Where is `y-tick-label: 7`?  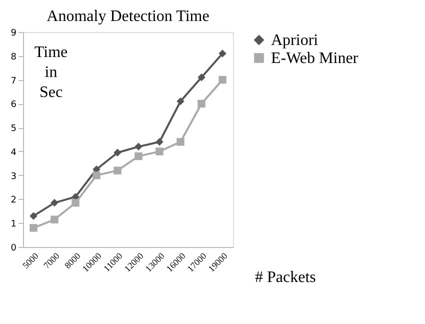 y-tick-label: 7 is located at coordinates (13, 81).